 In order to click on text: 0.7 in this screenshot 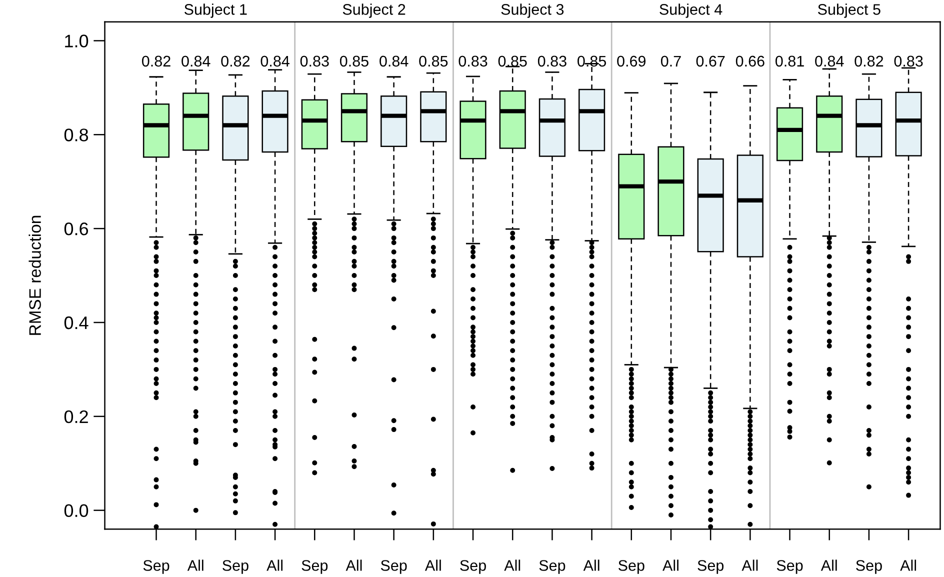, I will do `click(670, 61)`.